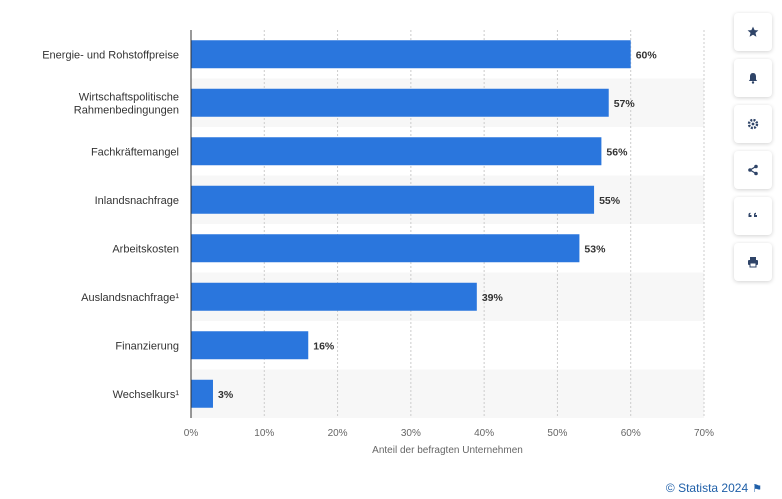  I want to click on star-icon, so click(753, 31).